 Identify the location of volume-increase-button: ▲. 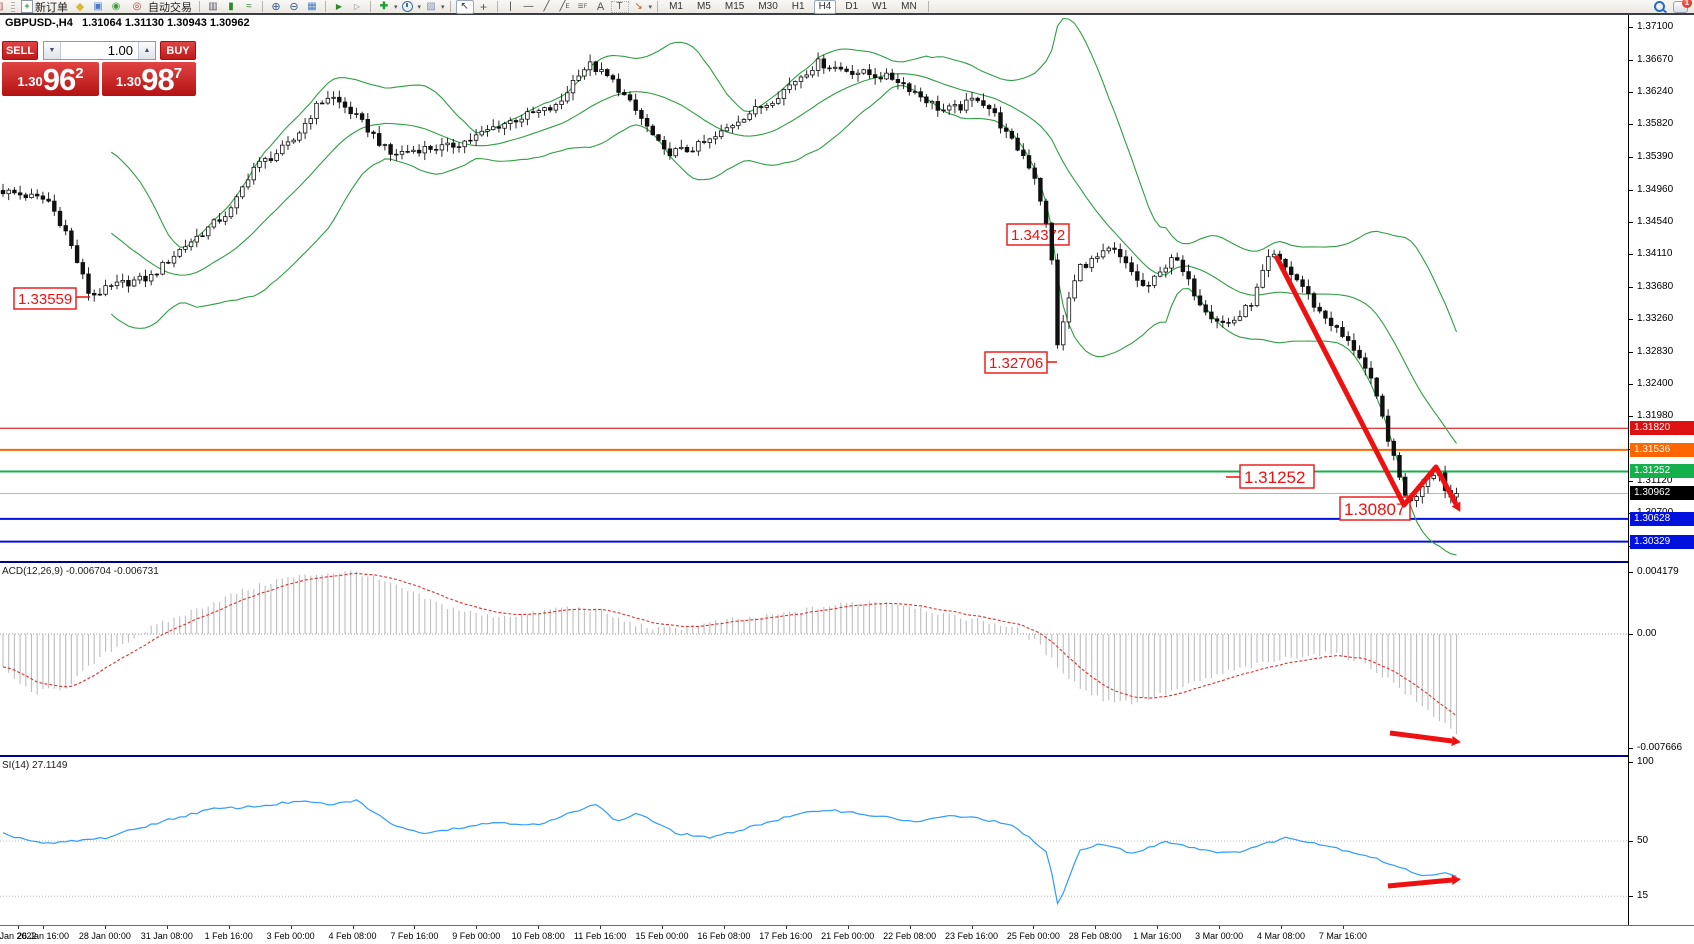
(146, 50).